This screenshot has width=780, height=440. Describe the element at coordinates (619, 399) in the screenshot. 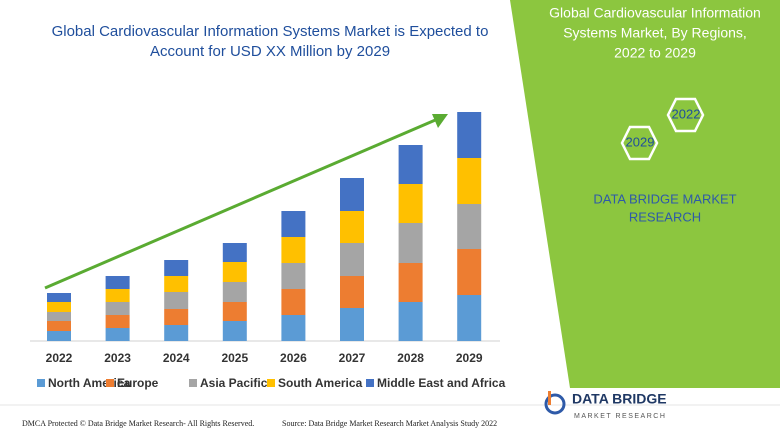

I see `logo-text: DATA BRIDGE` at that location.